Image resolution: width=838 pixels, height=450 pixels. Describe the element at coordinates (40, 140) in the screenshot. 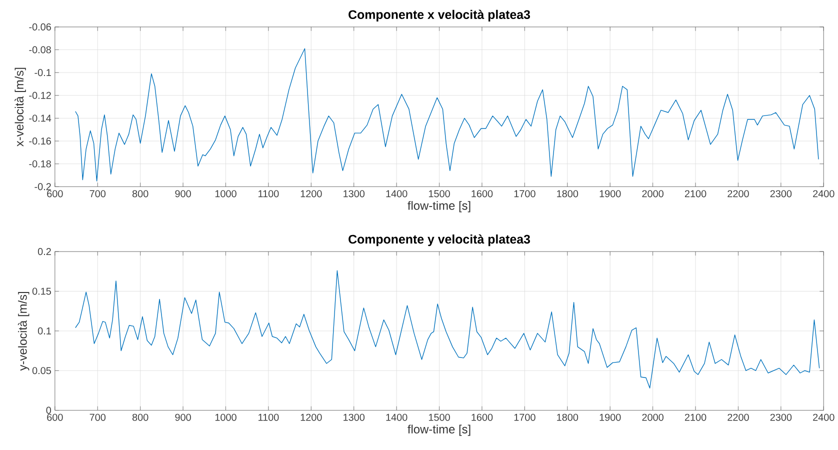

I see `y-tick-label: -0.16` at that location.